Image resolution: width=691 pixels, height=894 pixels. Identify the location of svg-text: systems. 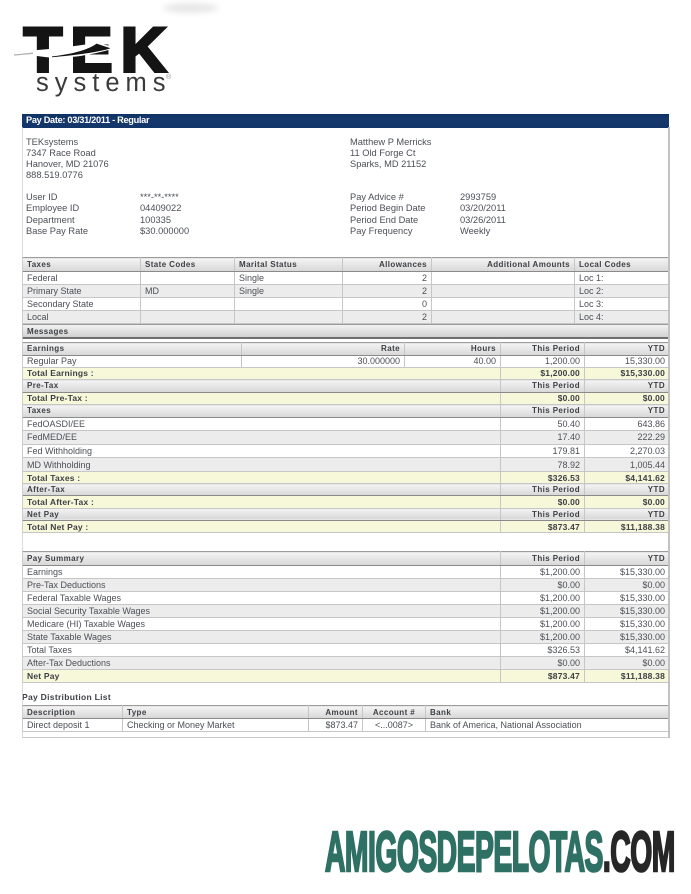
(104, 83).